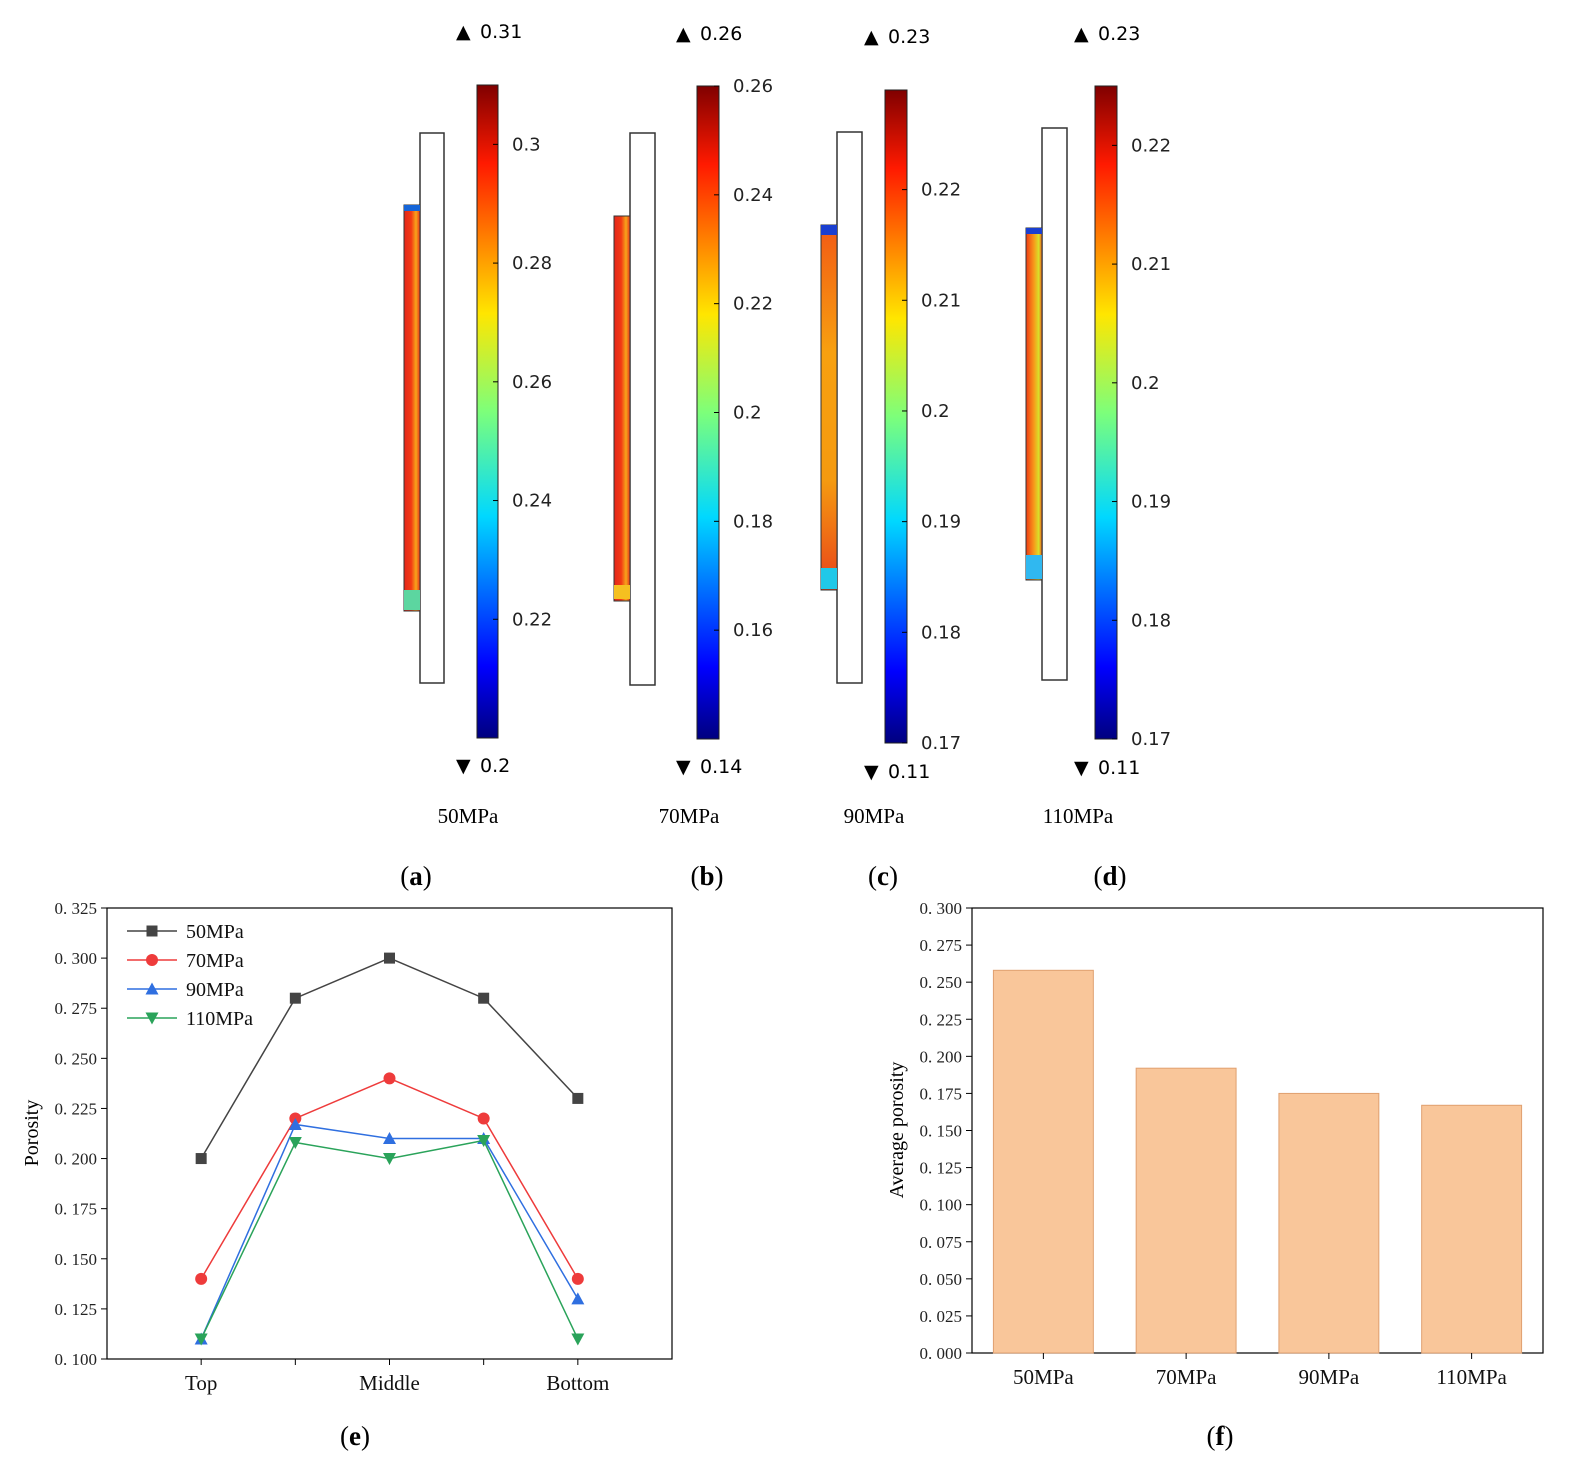  What do you see at coordinates (76, 1008) in the screenshot?
I see `panel-e-y-tick-label: 0. 275` at bounding box center [76, 1008].